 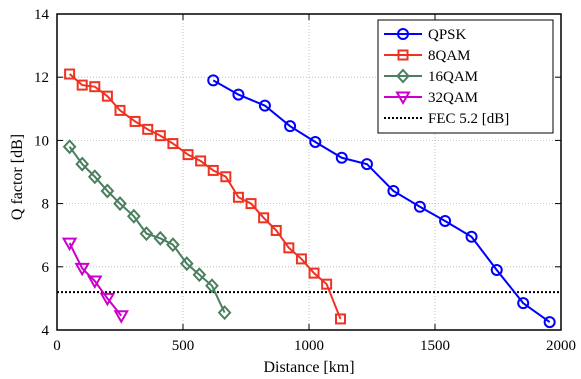 What do you see at coordinates (468, 119) in the screenshot?
I see `legend-label-fec-5-2-db-: FEC 5.2 [dB]` at bounding box center [468, 119].